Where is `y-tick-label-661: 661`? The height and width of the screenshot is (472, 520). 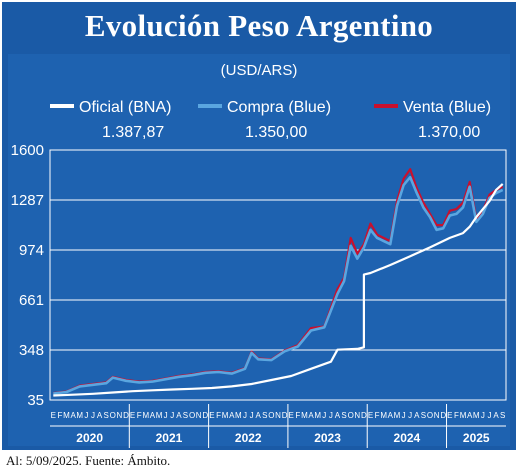
y-tick-label-661: 661 is located at coordinates (31, 300).